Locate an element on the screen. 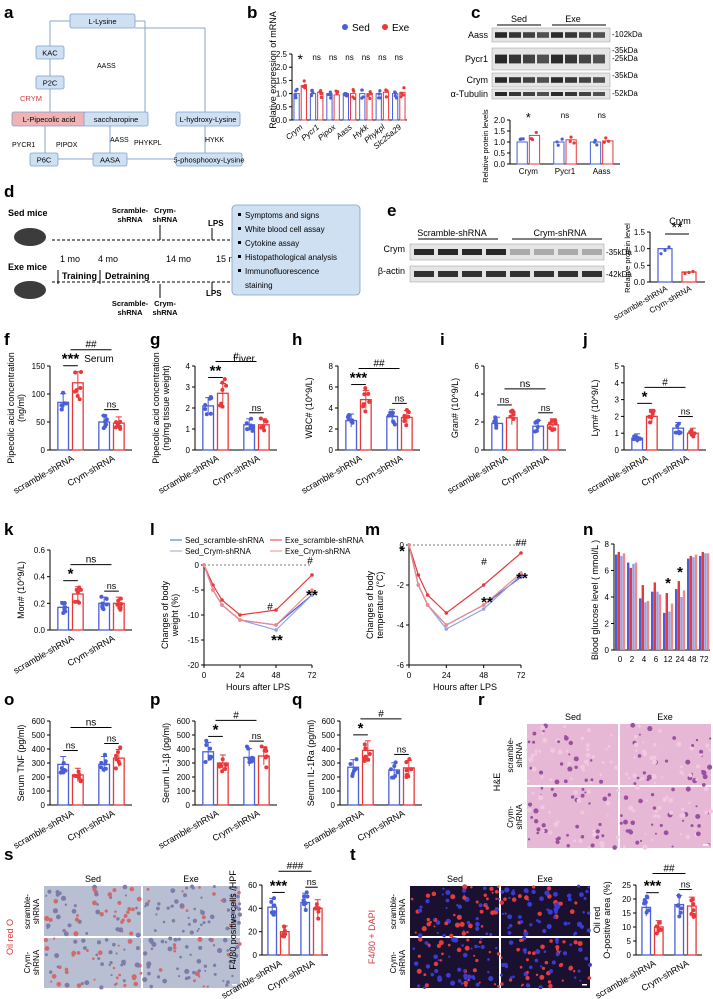 This screenshot has width=713, height=999. y-tick-label: -2 is located at coordinates (401, 585).